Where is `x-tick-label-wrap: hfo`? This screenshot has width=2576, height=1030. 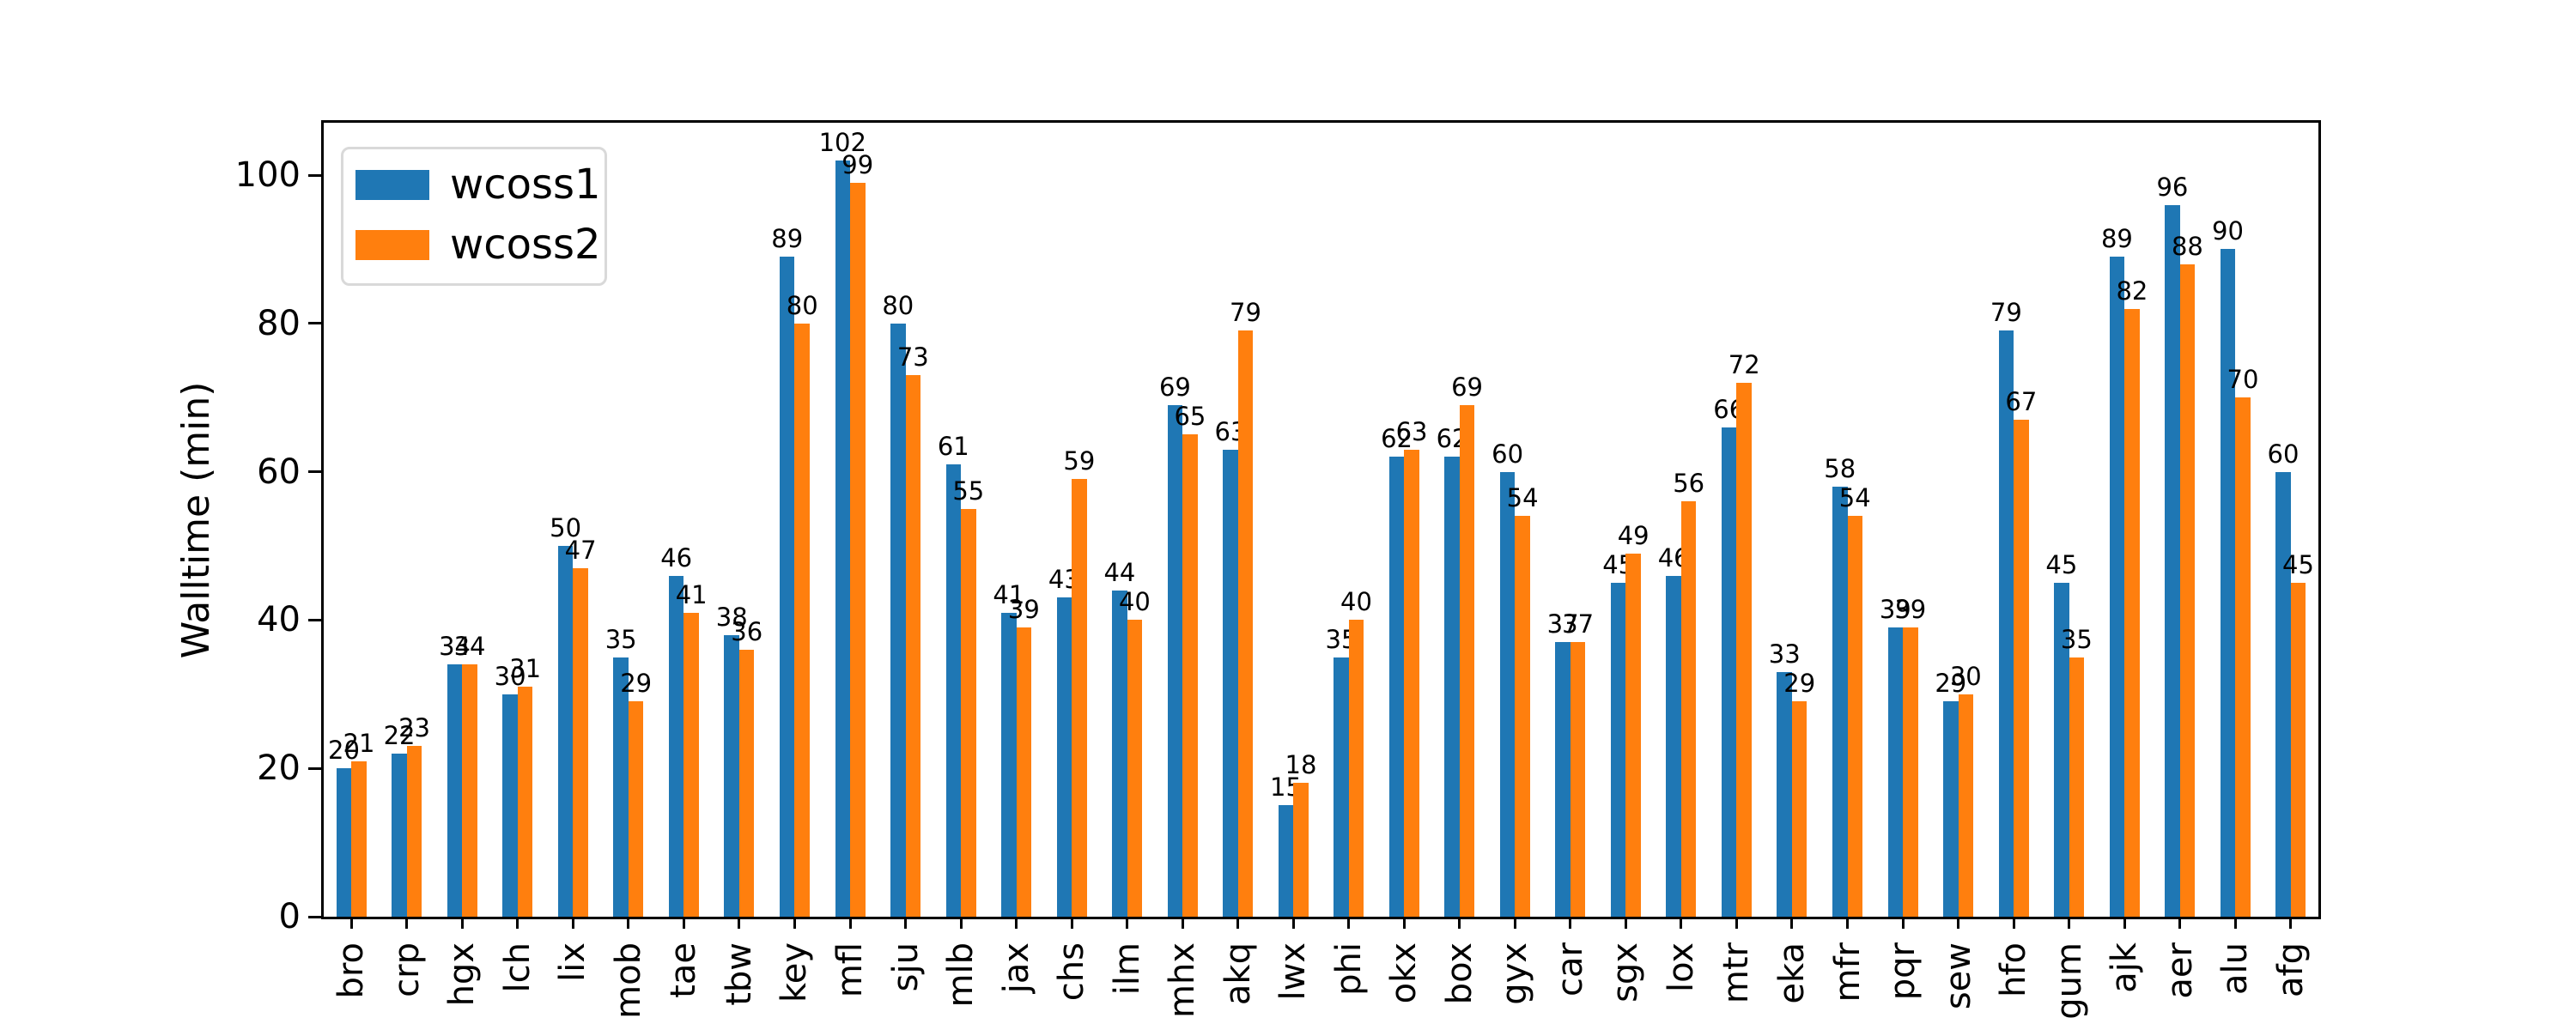
x-tick-label-wrap: hfo is located at coordinates (2023, 969).